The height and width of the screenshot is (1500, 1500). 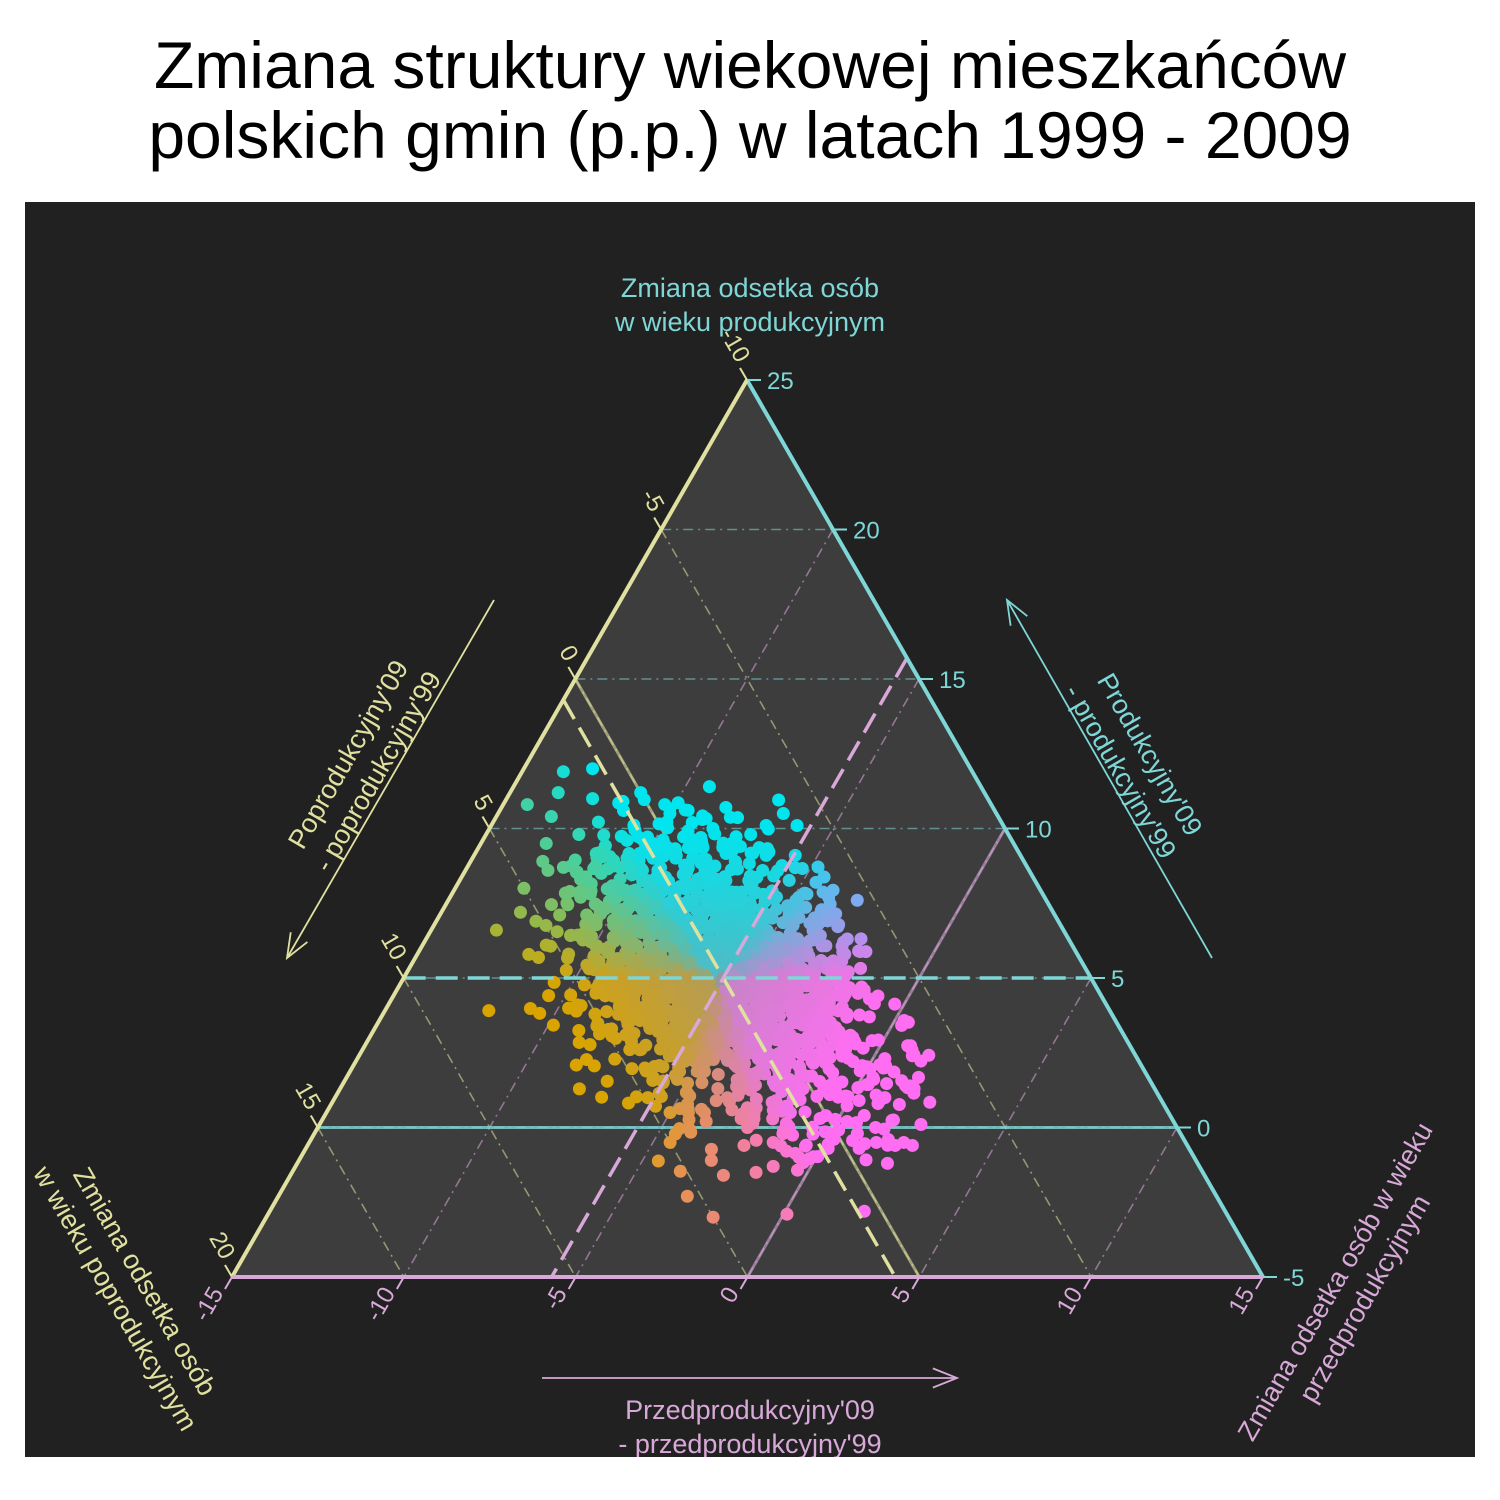 I want to click on axis-title-productive-line: w wieku produkcyjnym, so click(x=749, y=322).